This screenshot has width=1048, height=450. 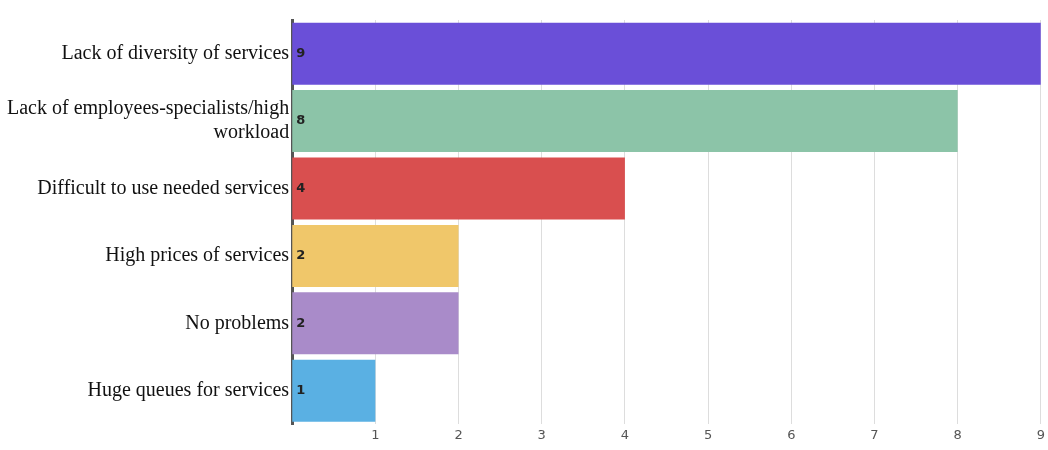 What do you see at coordinates (541, 434) in the screenshot?
I see `x-tick-label: 3` at bounding box center [541, 434].